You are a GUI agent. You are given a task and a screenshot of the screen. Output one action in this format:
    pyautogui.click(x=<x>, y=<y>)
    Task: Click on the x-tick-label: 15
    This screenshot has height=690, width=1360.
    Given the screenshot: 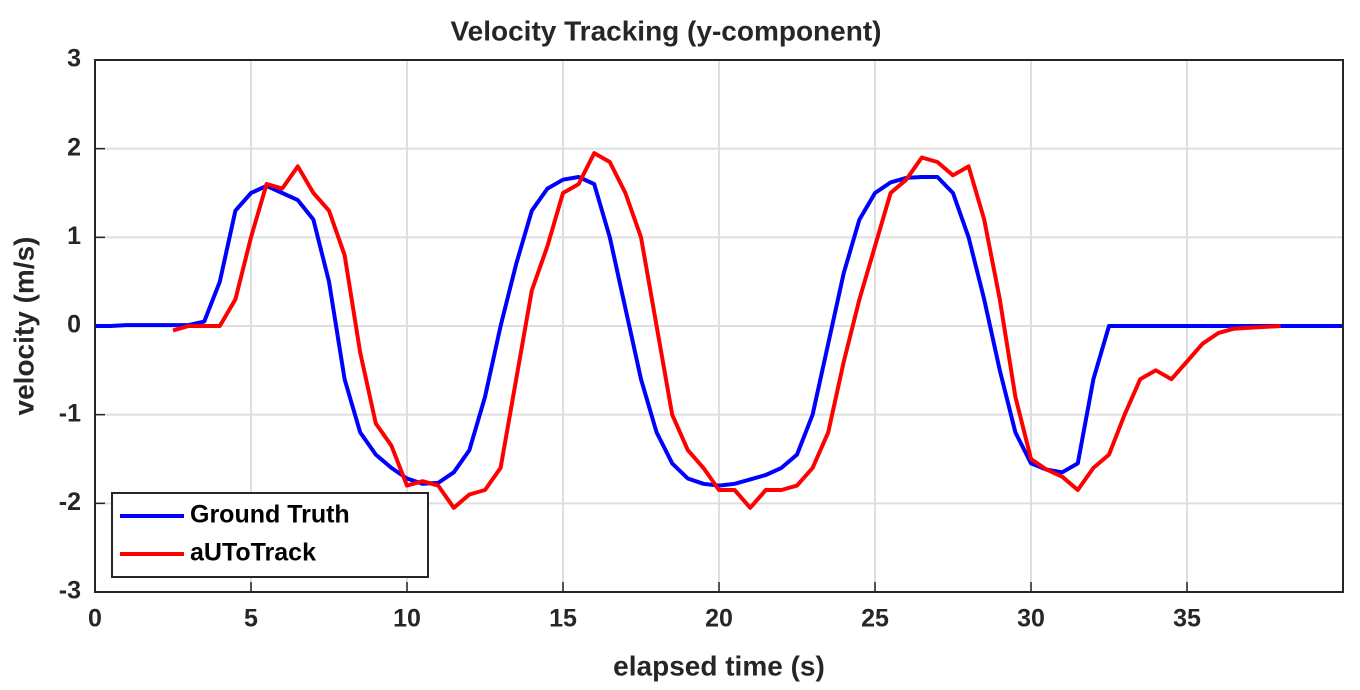 What is the action you would take?
    pyautogui.click(x=563, y=619)
    